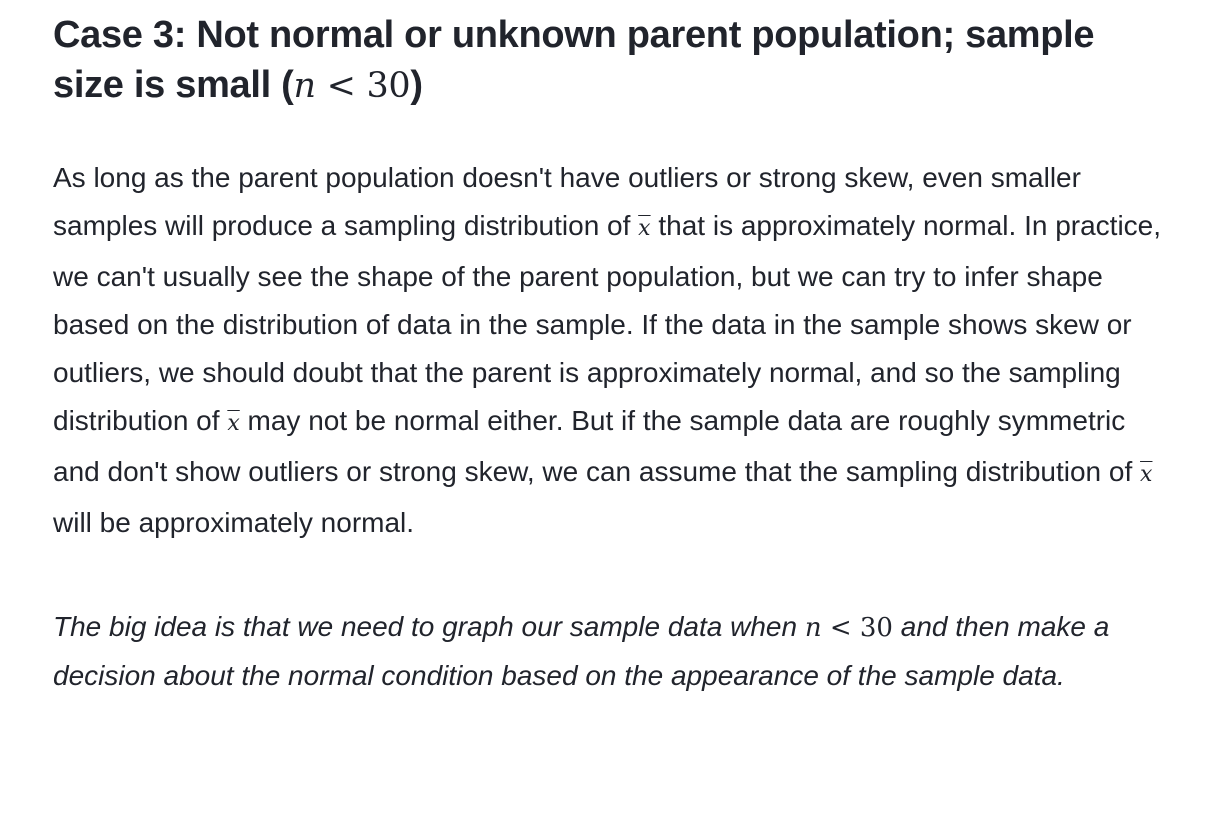  Describe the element at coordinates (857, 628) in the screenshot. I see `big-idea-math-rest: < 30` at that location.